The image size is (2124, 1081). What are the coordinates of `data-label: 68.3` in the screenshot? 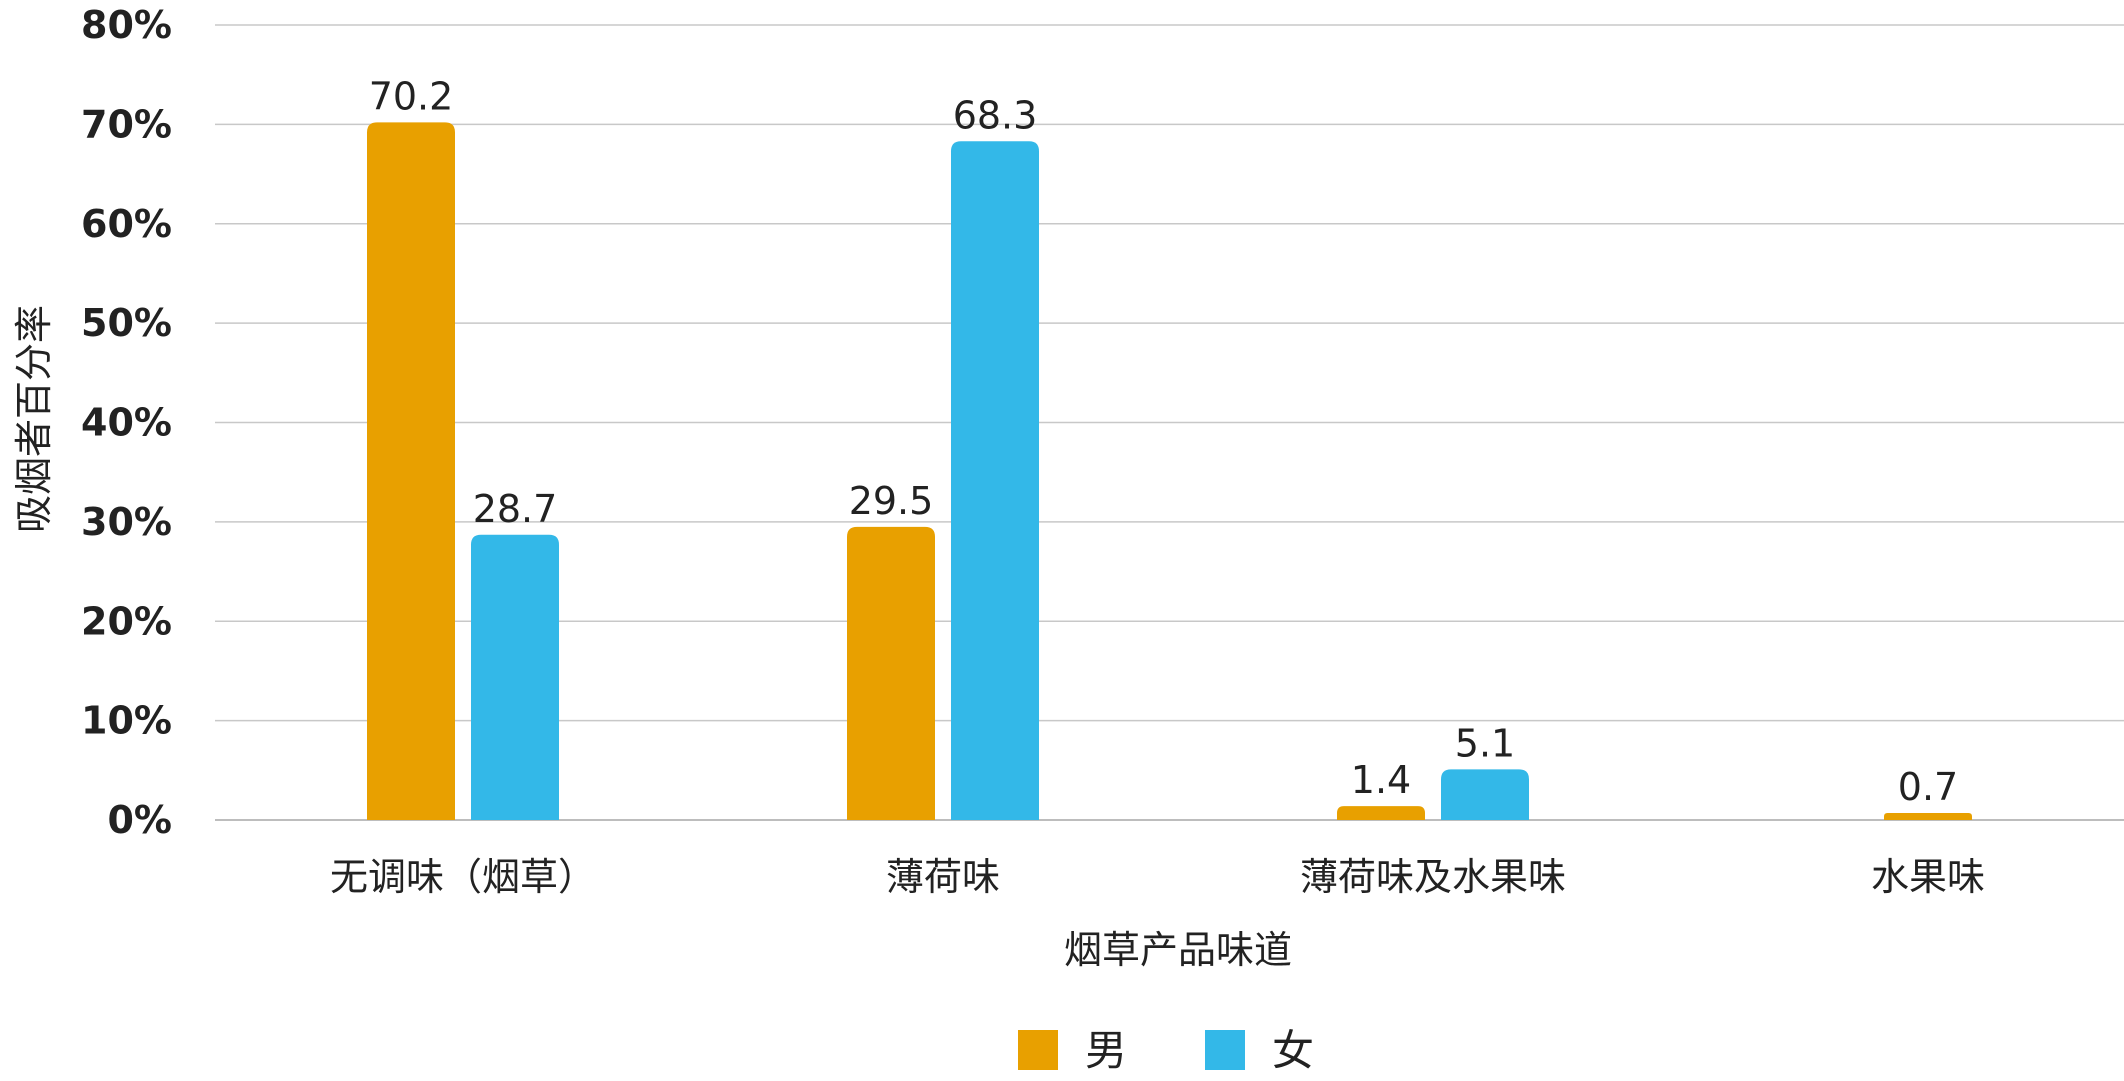 It's located at (995, 115).